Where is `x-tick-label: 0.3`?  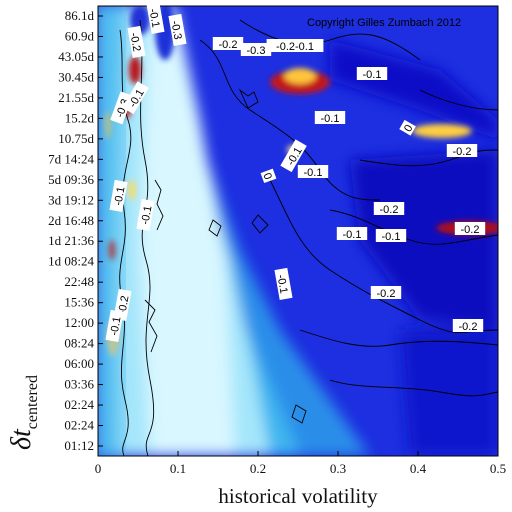 x-tick-label: 0.3 is located at coordinates (338, 468).